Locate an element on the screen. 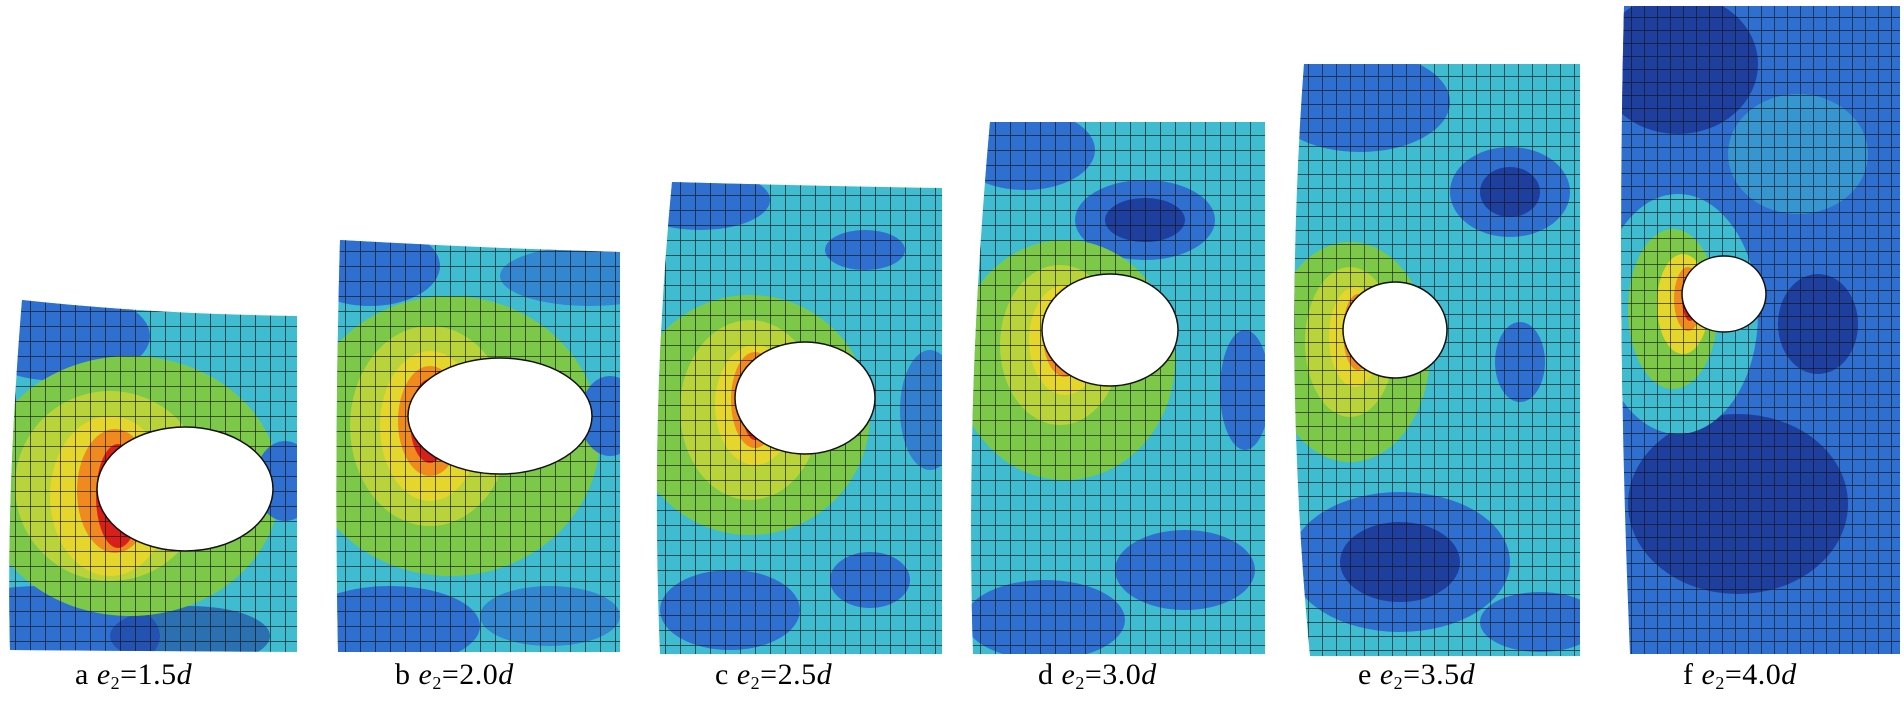 The height and width of the screenshot is (705, 1904). hole-c is located at coordinates (805, 398).